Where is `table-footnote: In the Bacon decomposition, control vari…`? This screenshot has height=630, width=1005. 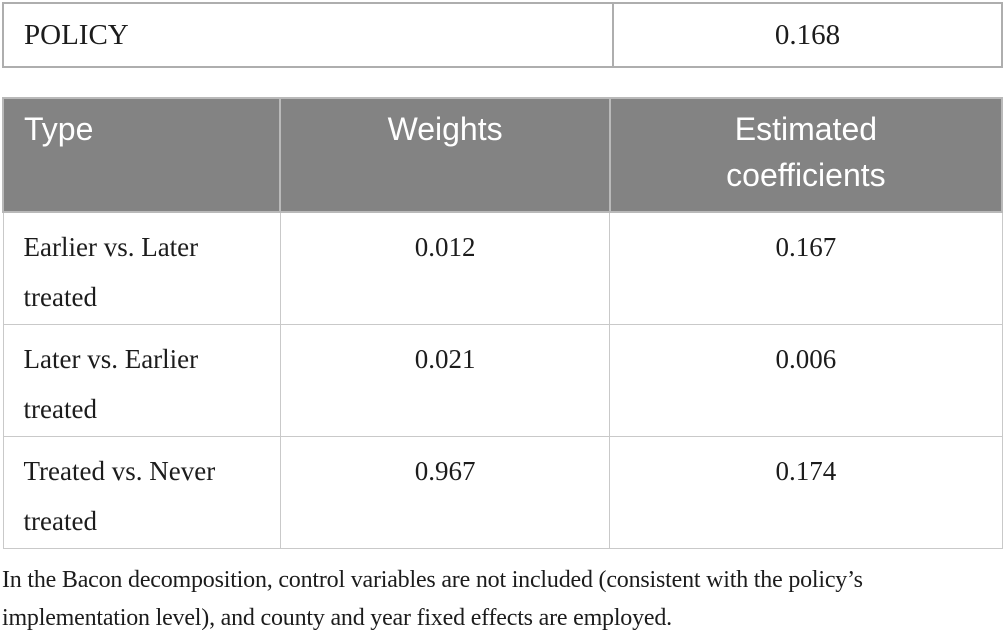 table-footnote: In the Bacon decomposition, control vari… is located at coordinates (432, 598).